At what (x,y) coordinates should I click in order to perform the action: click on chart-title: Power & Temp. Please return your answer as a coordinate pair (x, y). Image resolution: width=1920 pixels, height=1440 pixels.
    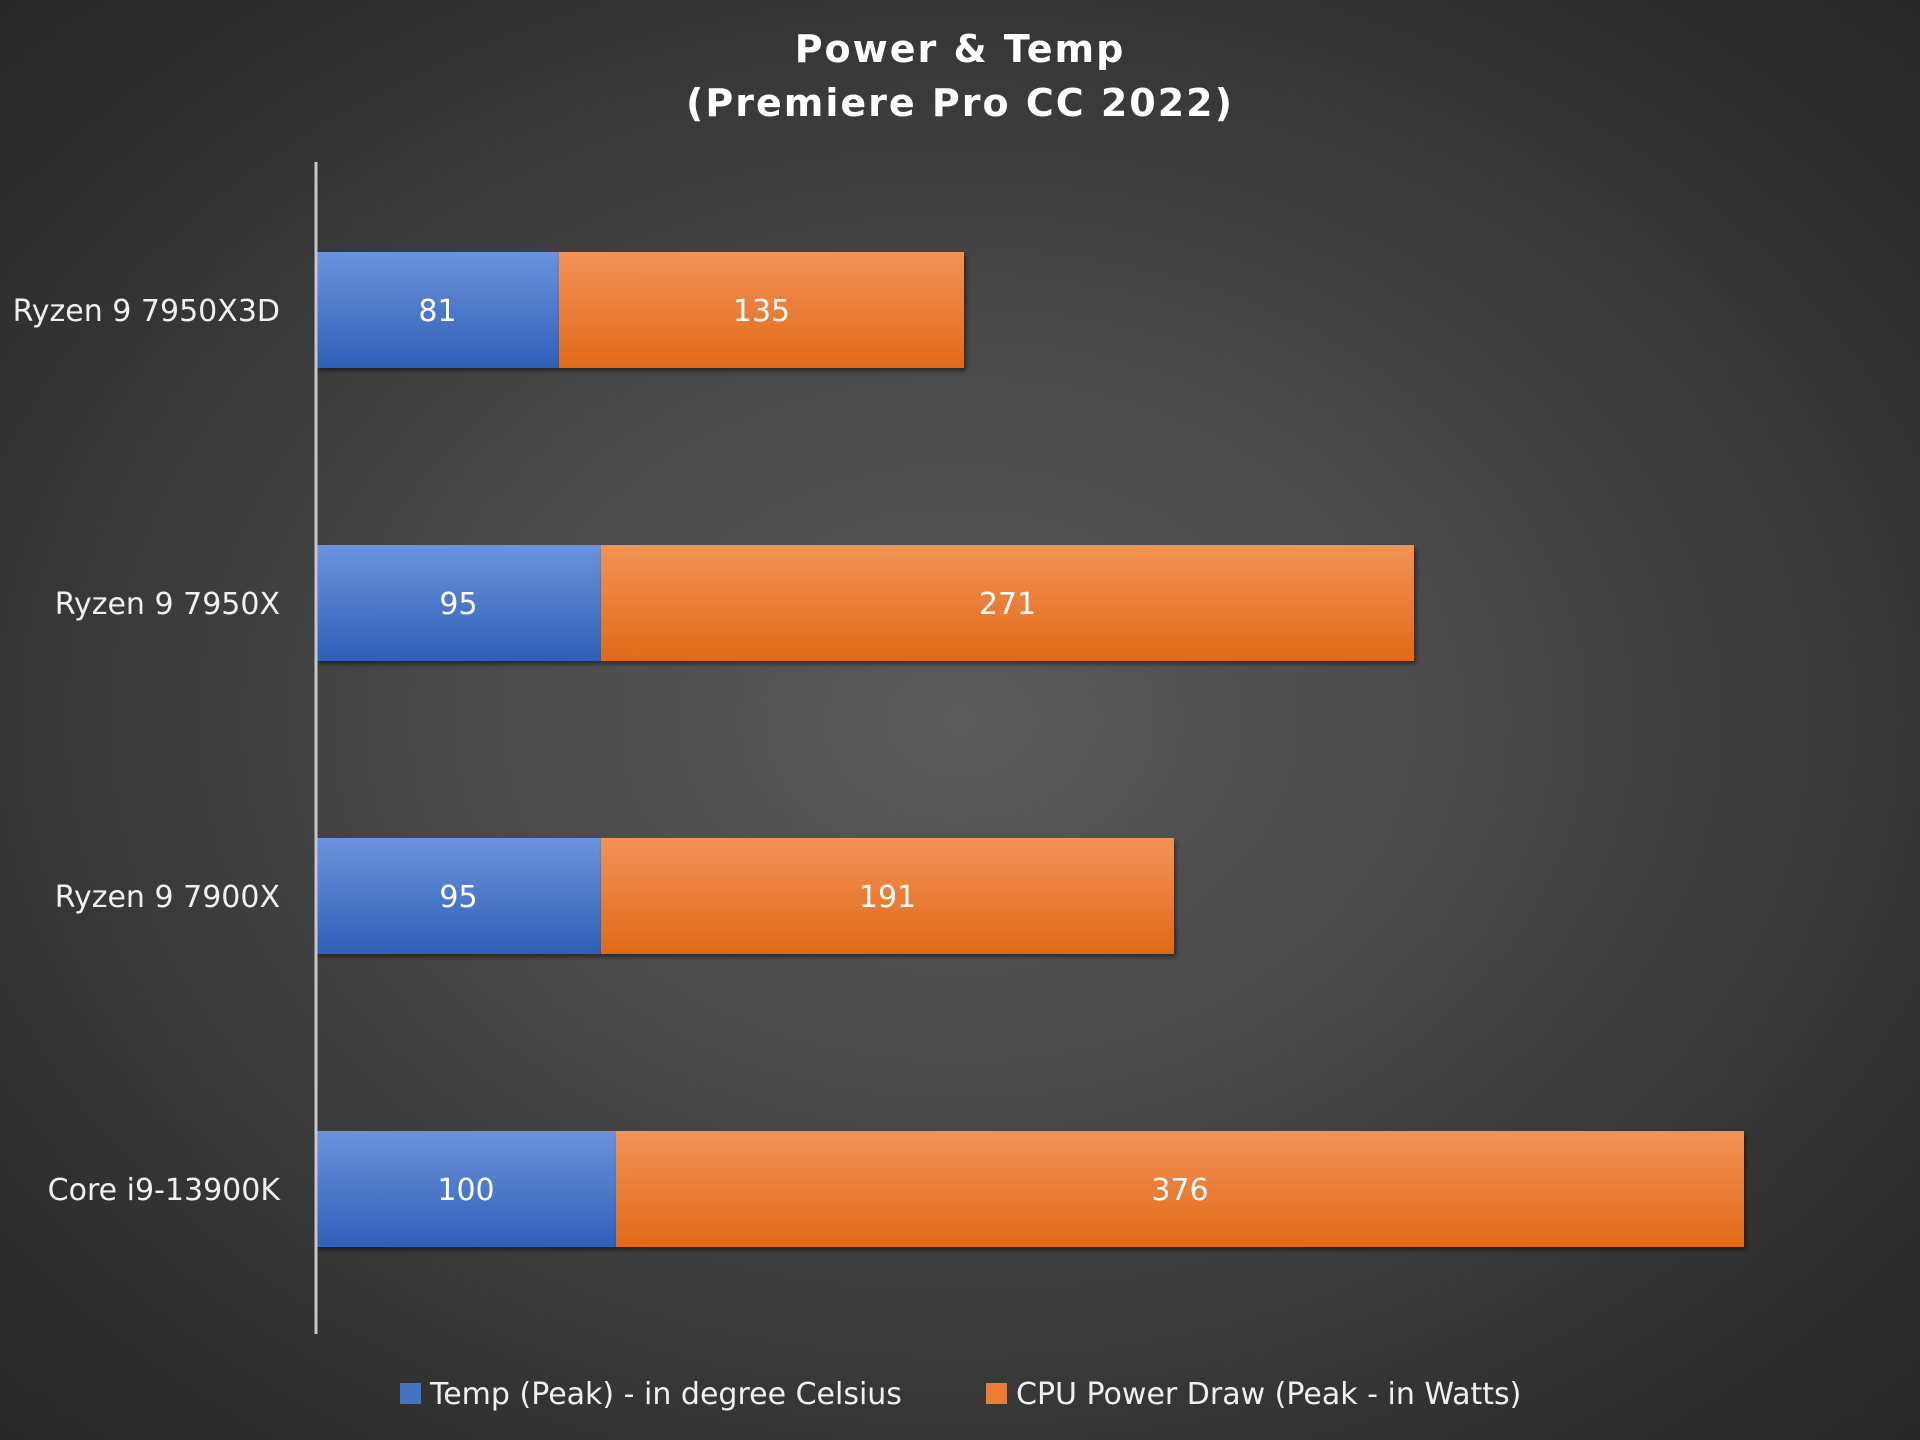
    Looking at the image, I should click on (960, 49).